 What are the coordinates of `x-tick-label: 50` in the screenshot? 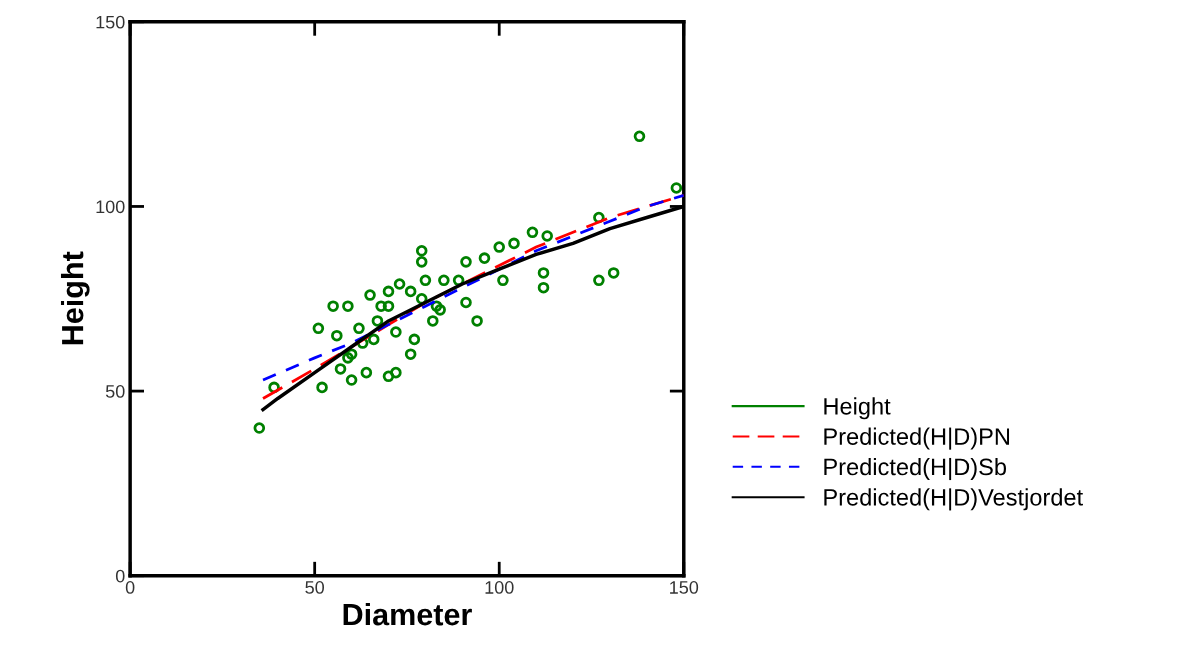 It's located at (315, 587).